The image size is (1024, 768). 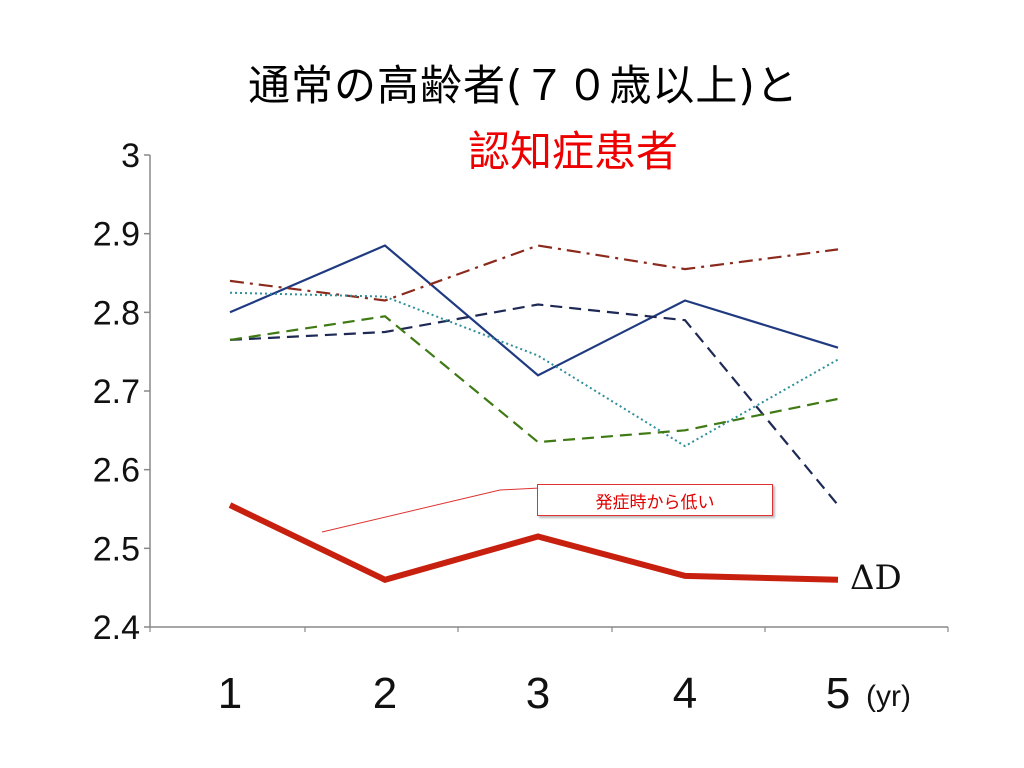 I want to click on y-tick-label: 2.9, so click(x=116, y=235).